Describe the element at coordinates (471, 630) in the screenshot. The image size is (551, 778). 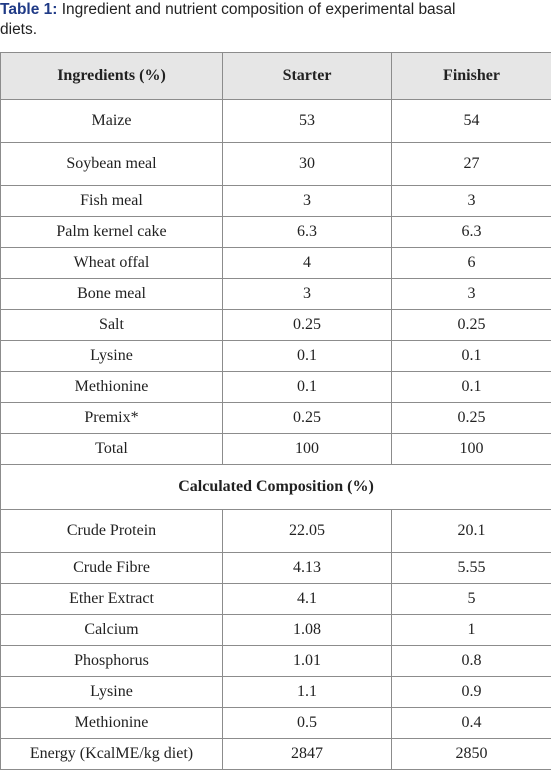
I see `finisher-cell: 1` at that location.